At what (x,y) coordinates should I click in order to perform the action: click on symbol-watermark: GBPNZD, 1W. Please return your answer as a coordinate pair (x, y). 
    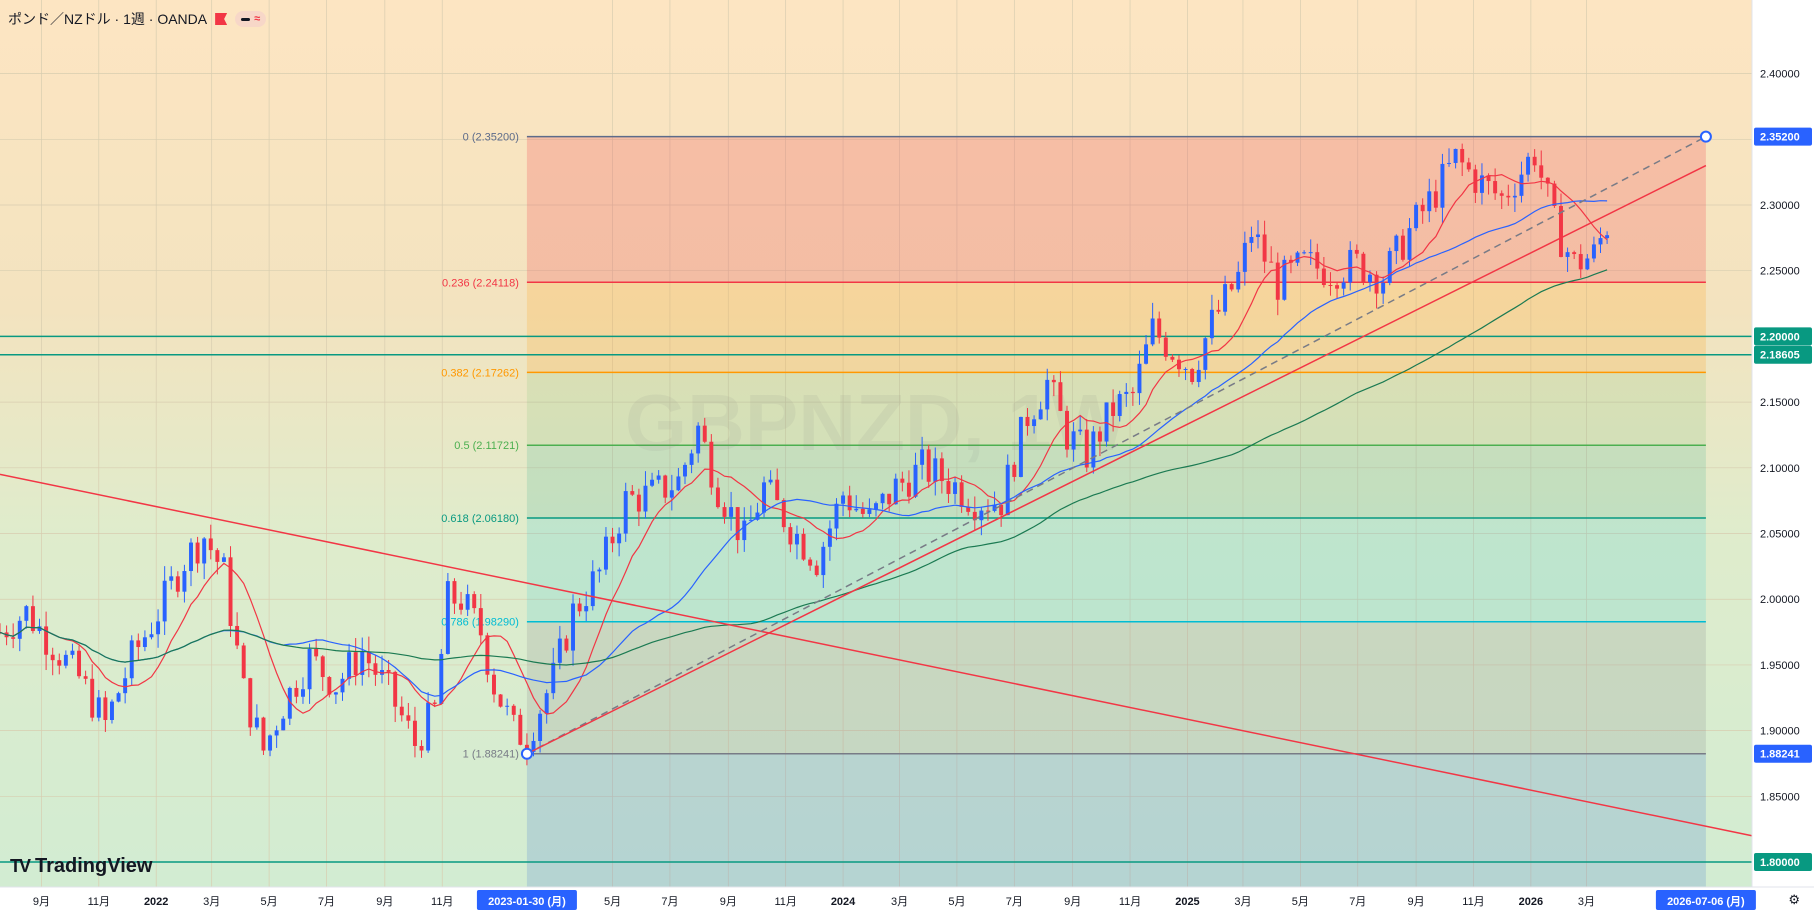
    Looking at the image, I should click on (876, 422).